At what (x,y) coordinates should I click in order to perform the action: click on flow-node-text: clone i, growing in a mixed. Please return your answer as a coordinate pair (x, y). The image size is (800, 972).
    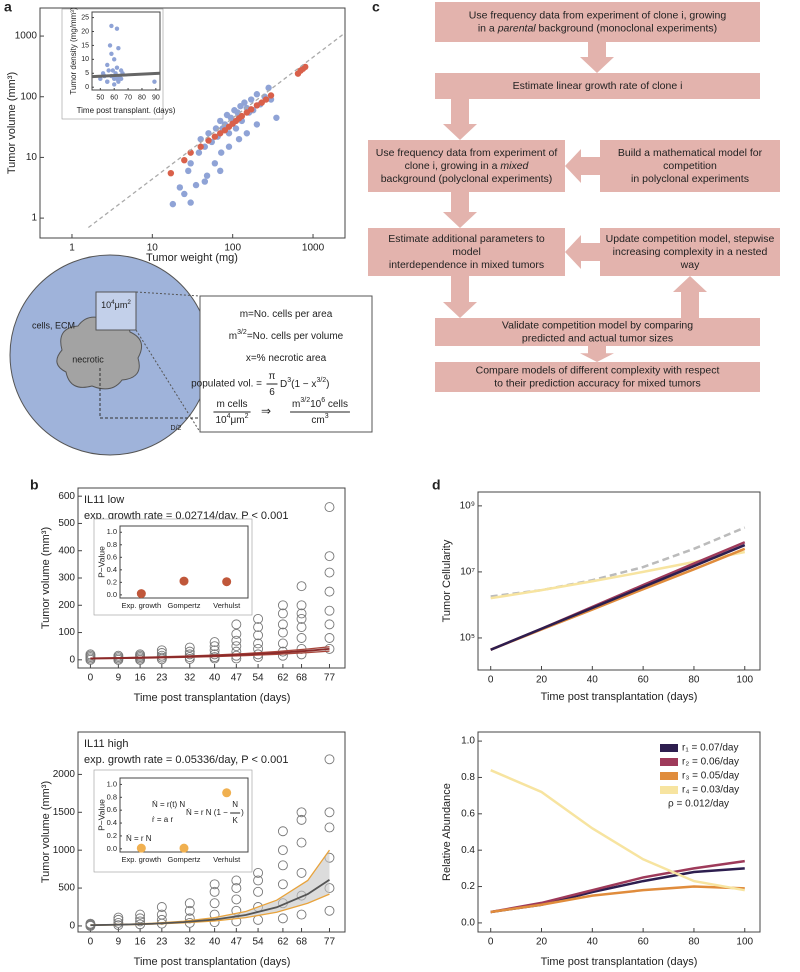
    Looking at the image, I should click on (467, 166).